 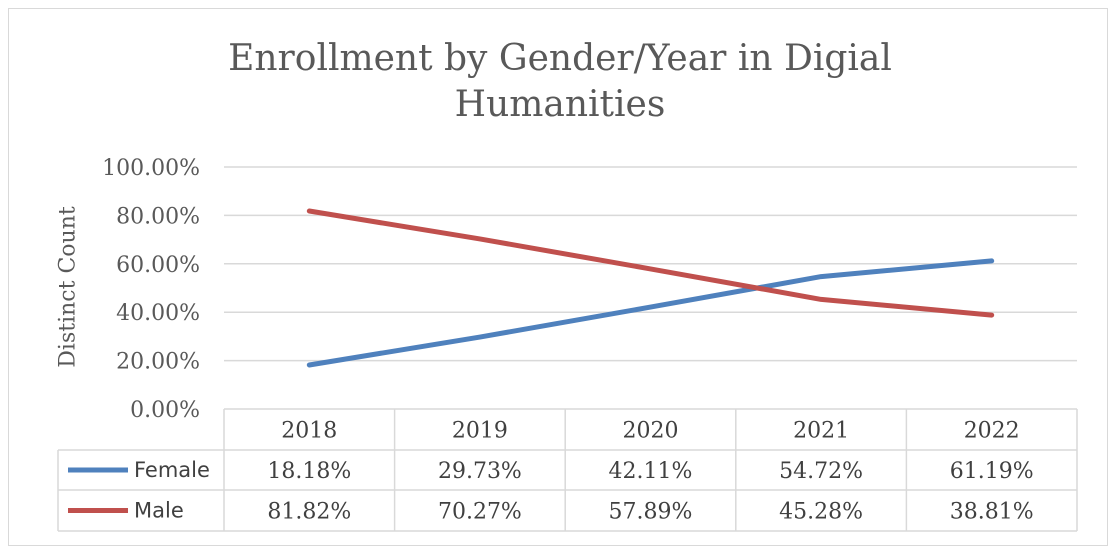 I want to click on y-tick-label: 80.00%, so click(x=158, y=216).